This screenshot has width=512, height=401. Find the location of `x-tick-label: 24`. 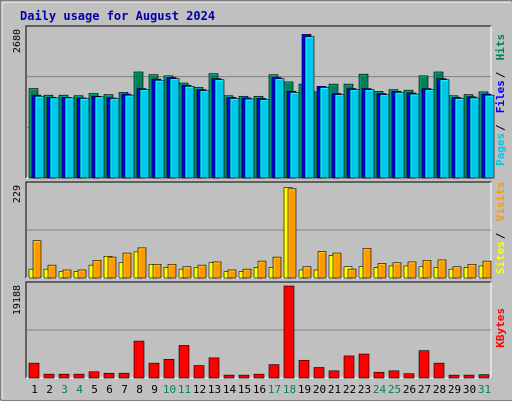

x-tick-label: 24 is located at coordinates (380, 389).